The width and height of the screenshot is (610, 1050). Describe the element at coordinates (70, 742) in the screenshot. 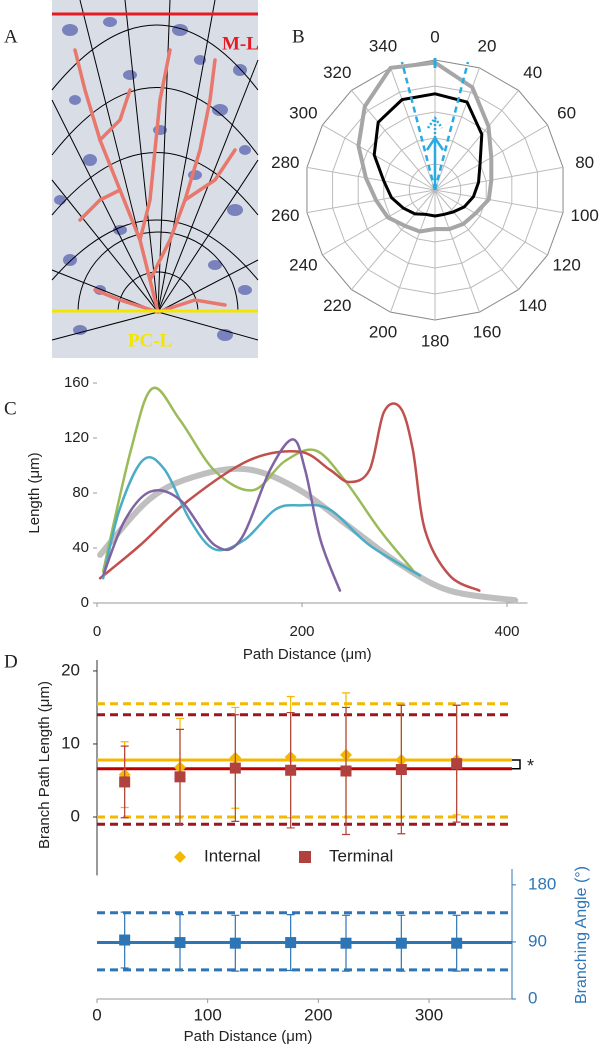

I see `y-tick-label: 10` at that location.